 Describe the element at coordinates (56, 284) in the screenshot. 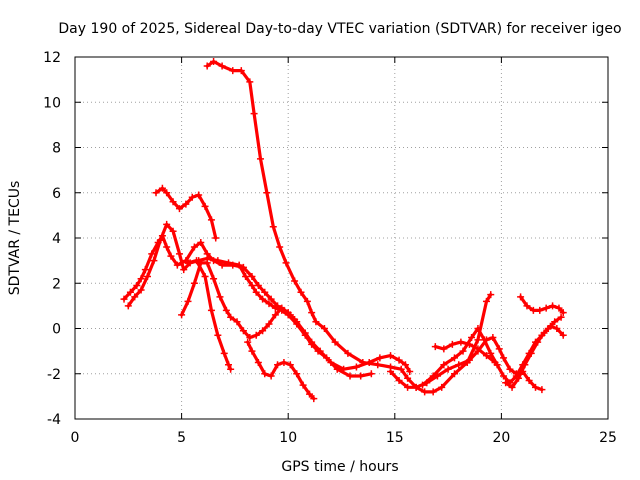

I see `y-tick-label: 2` at that location.